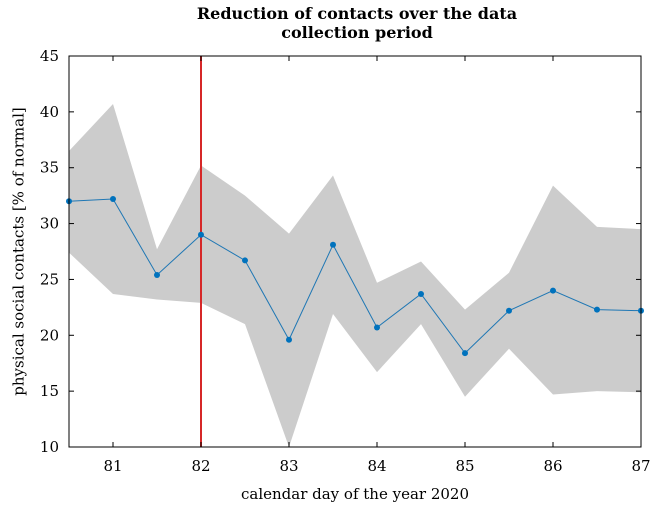 This screenshot has width=650, height=506. I want to click on y-tick-label: 30, so click(49, 224).